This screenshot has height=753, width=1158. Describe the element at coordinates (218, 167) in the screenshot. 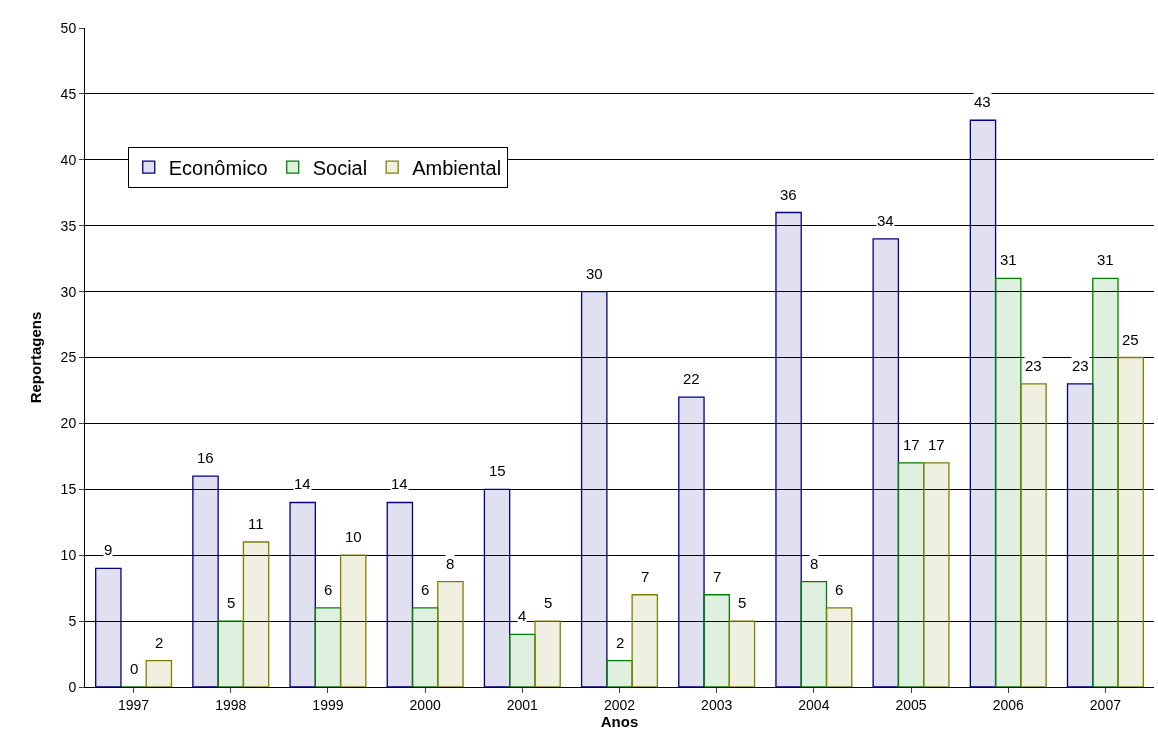

I see `legend-label: Econômico` at that location.